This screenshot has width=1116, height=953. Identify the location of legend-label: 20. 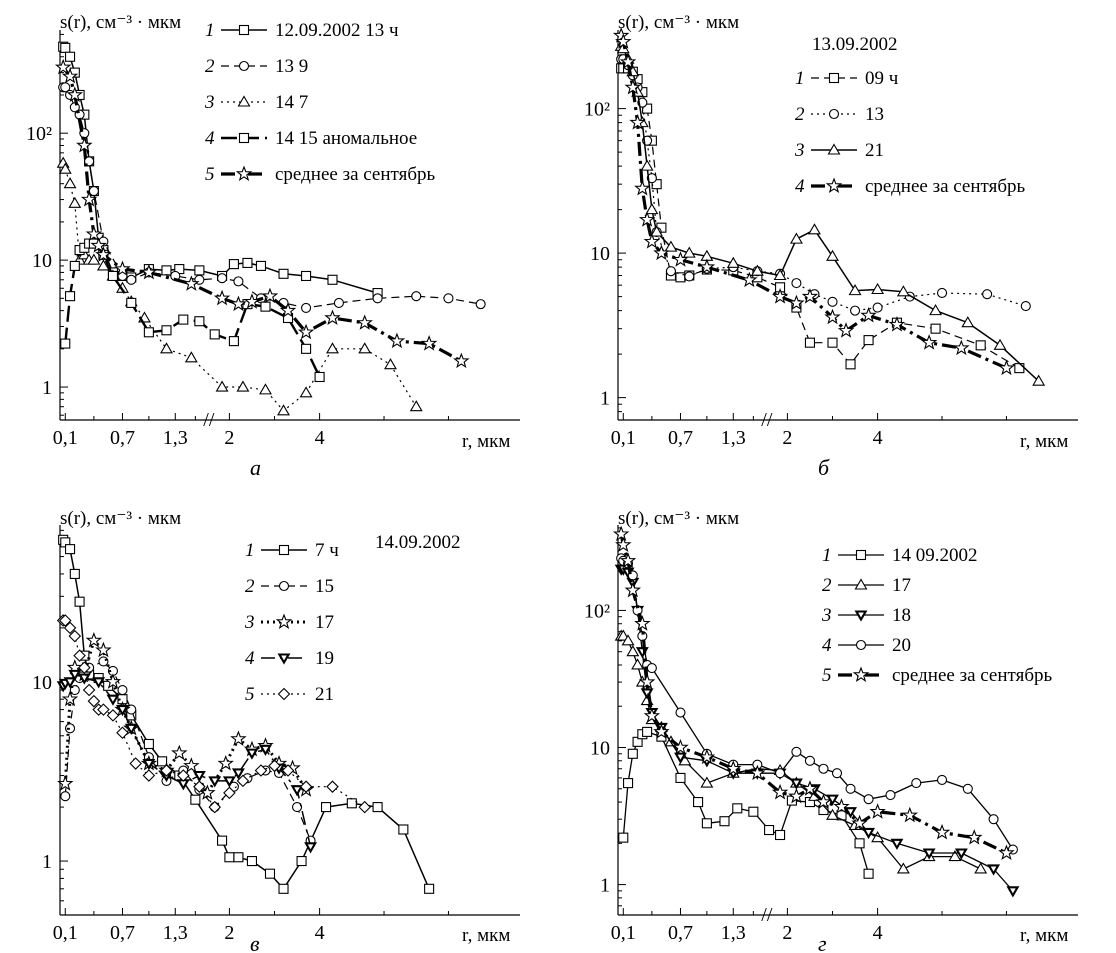
(901, 645).